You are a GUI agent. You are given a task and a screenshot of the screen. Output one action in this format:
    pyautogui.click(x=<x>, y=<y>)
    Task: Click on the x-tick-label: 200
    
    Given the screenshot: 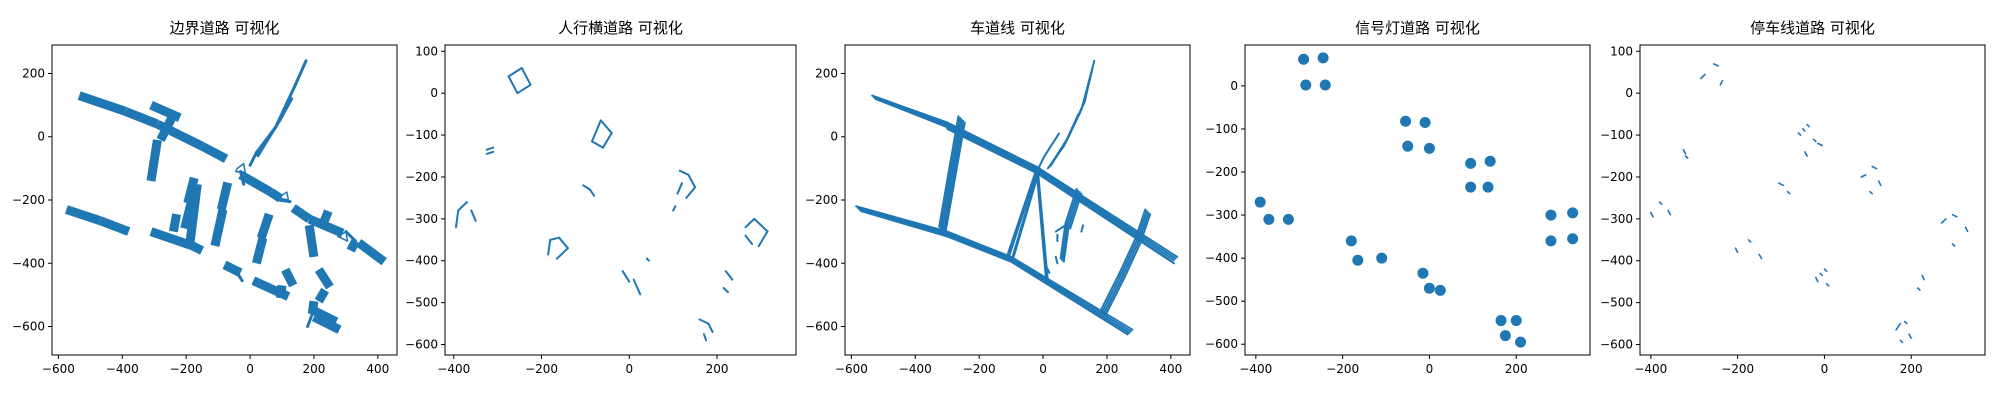 What is the action you would take?
    pyautogui.click(x=1911, y=369)
    